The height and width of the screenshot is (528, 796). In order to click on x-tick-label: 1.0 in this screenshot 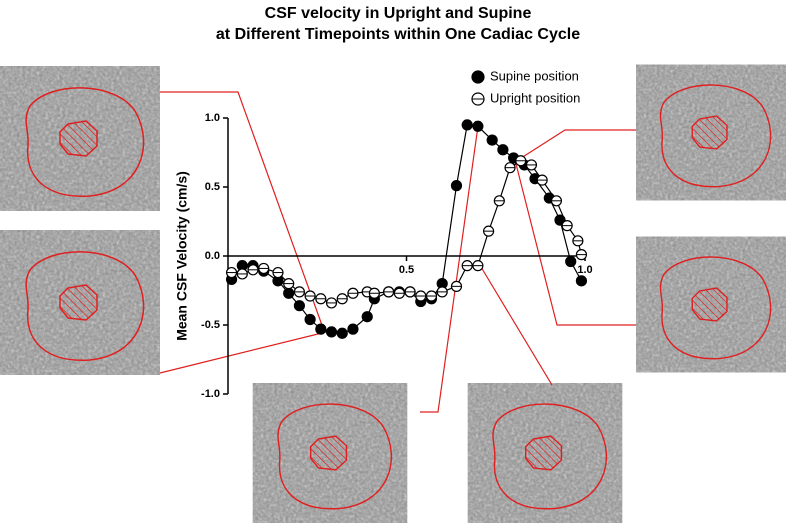, I will do `click(584, 270)`.